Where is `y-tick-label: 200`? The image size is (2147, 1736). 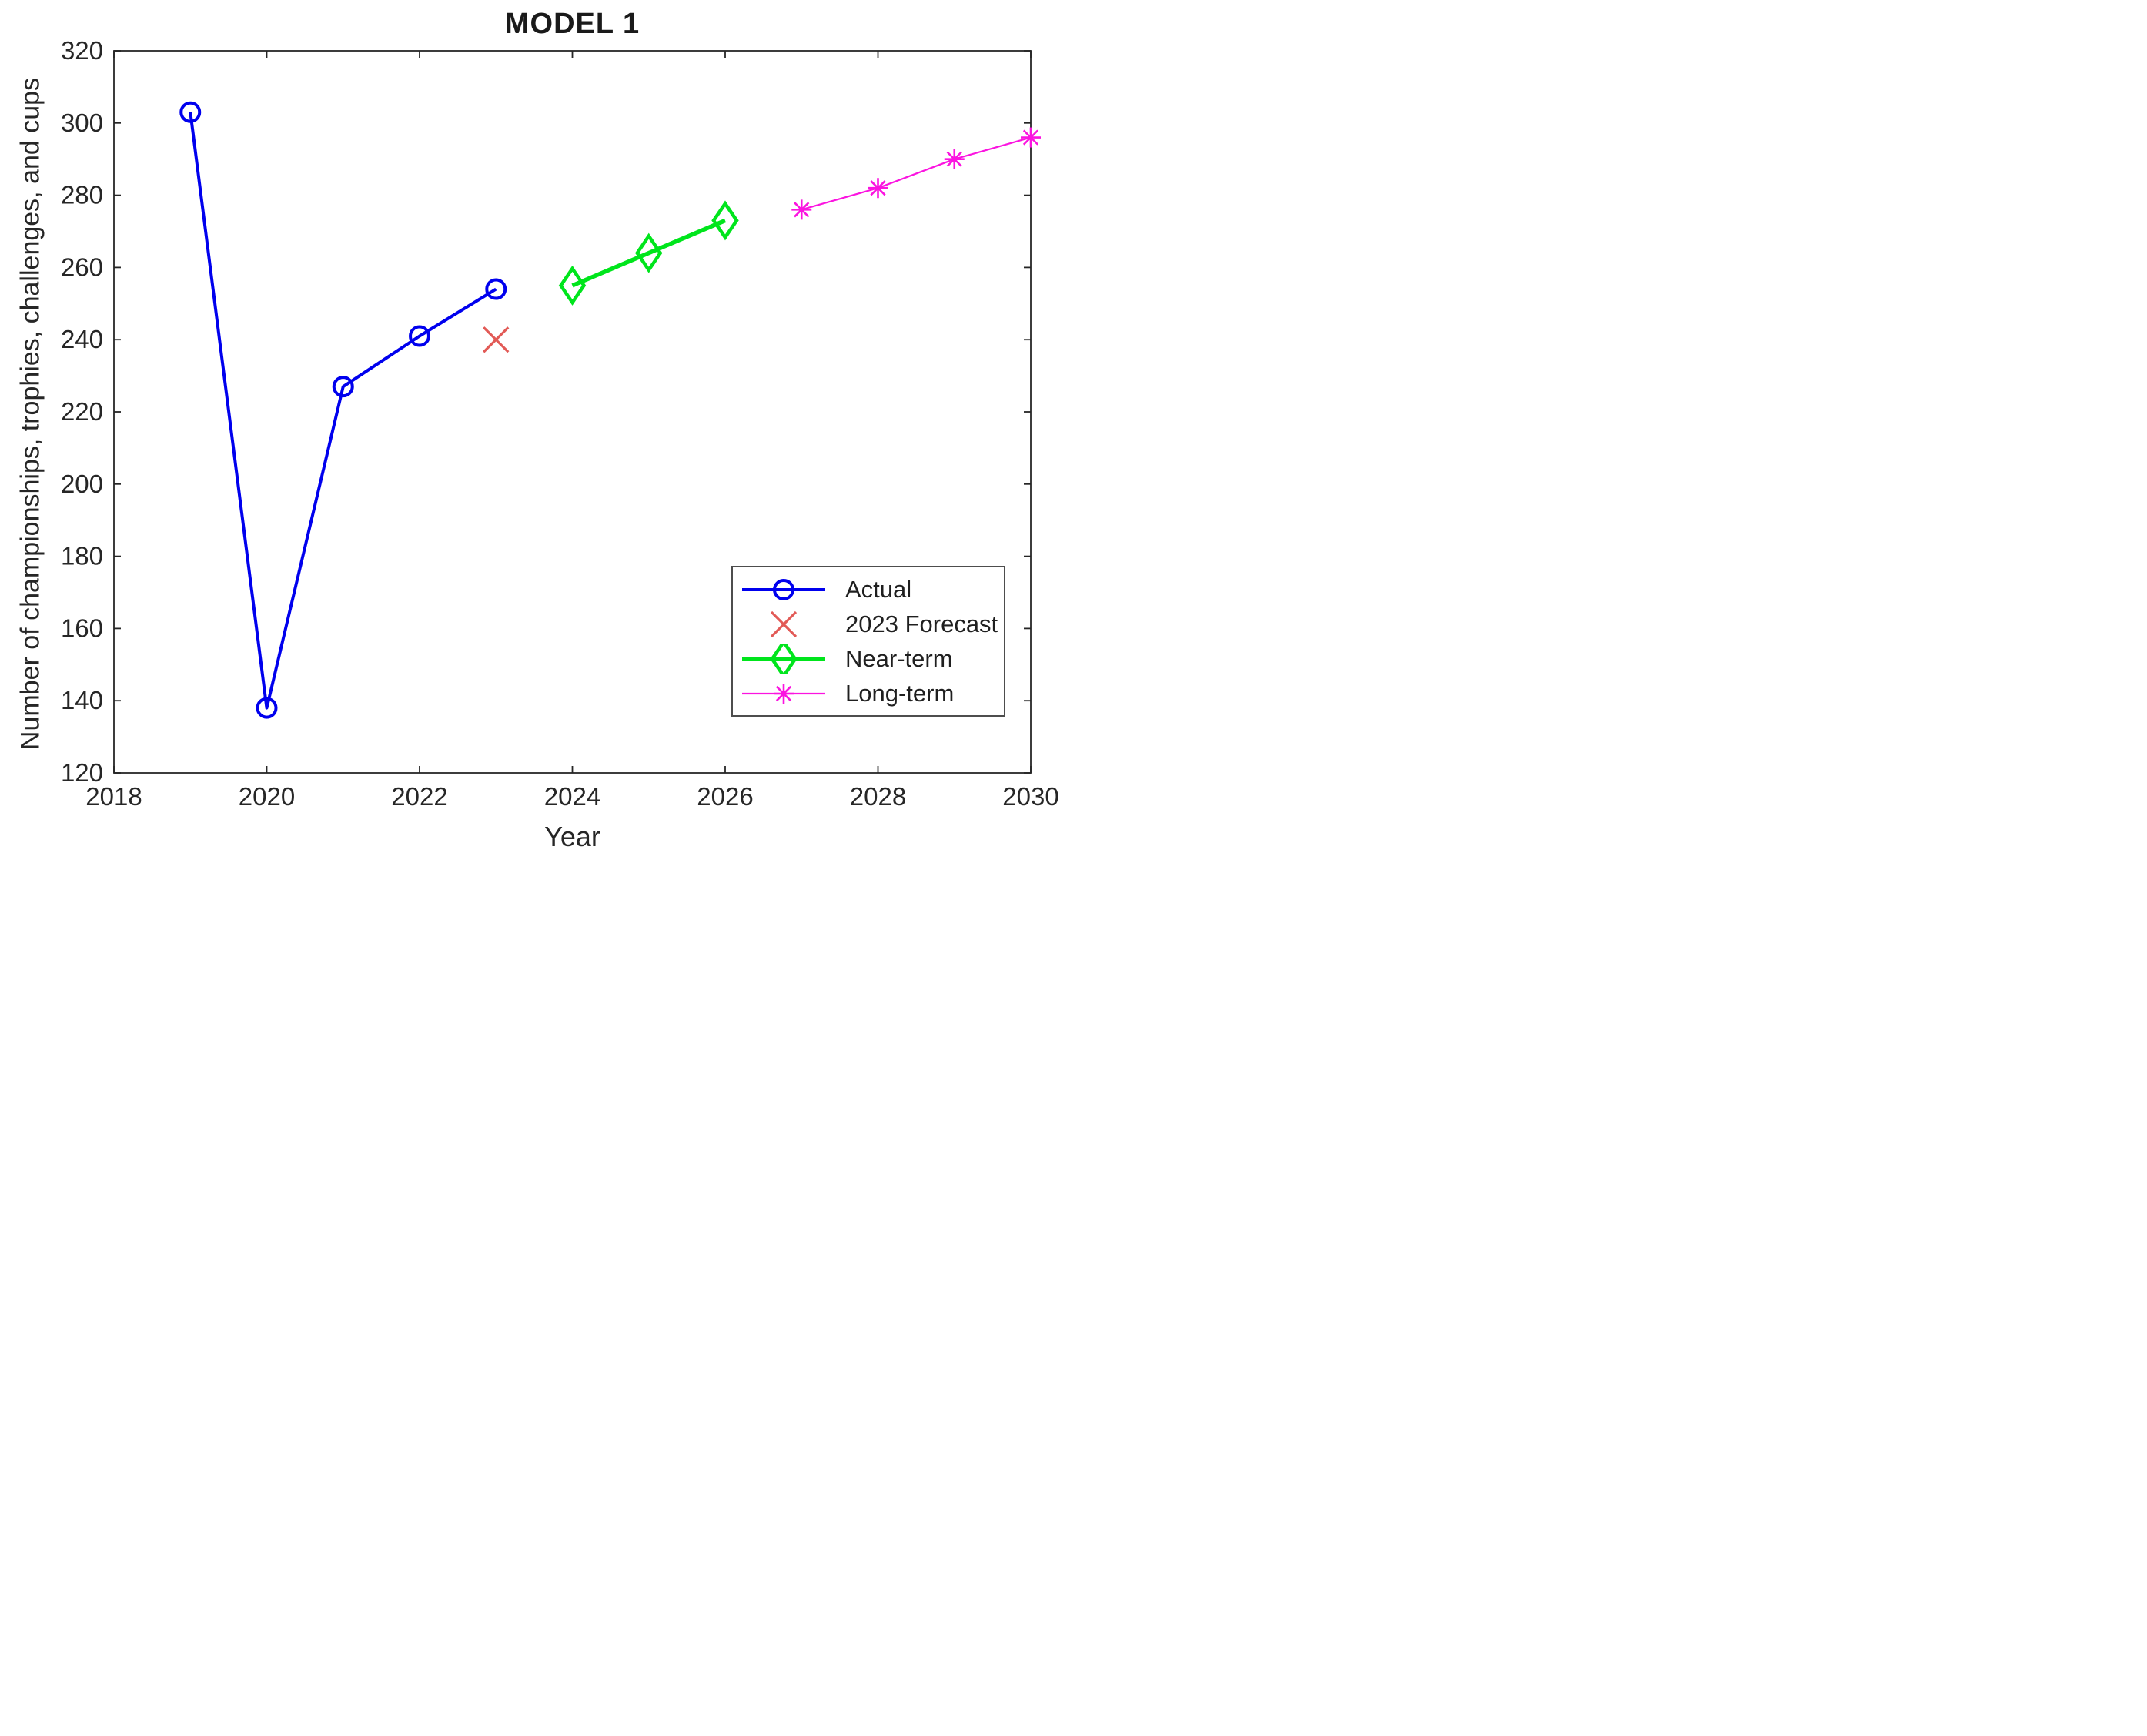
y-tick-label: 200 is located at coordinates (82, 484).